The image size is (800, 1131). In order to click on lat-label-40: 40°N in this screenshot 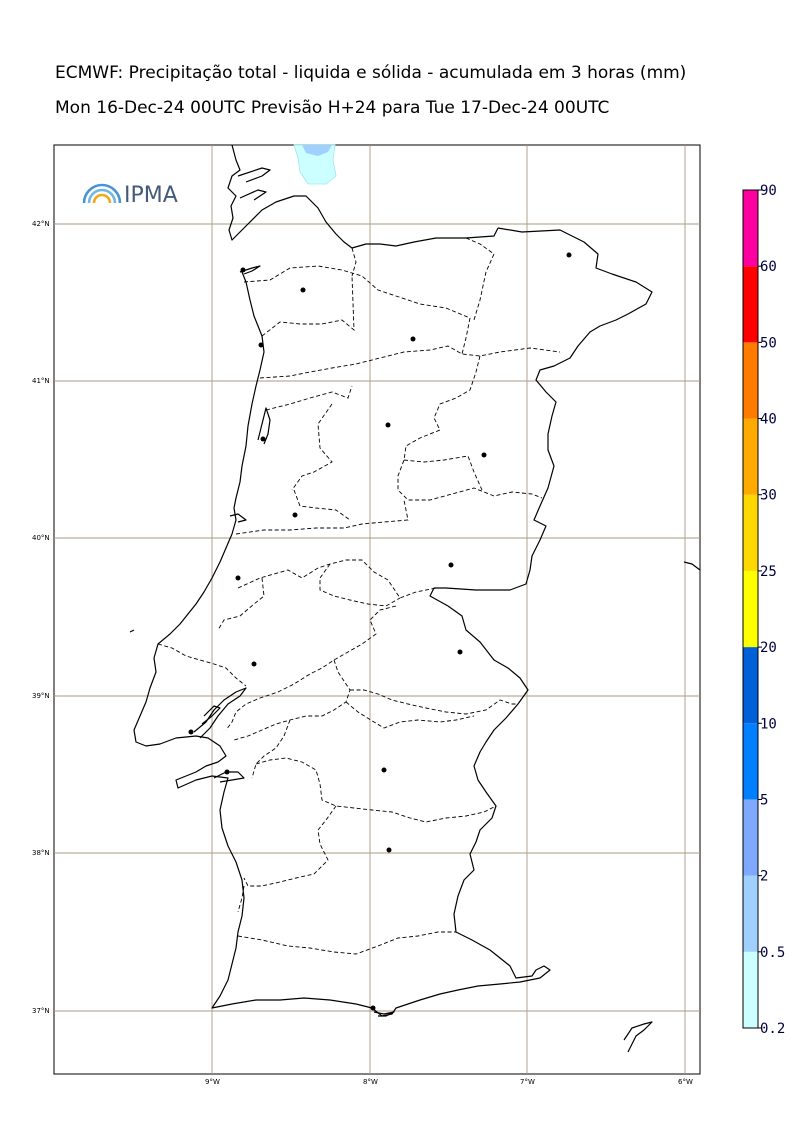, I will do `click(41, 538)`.